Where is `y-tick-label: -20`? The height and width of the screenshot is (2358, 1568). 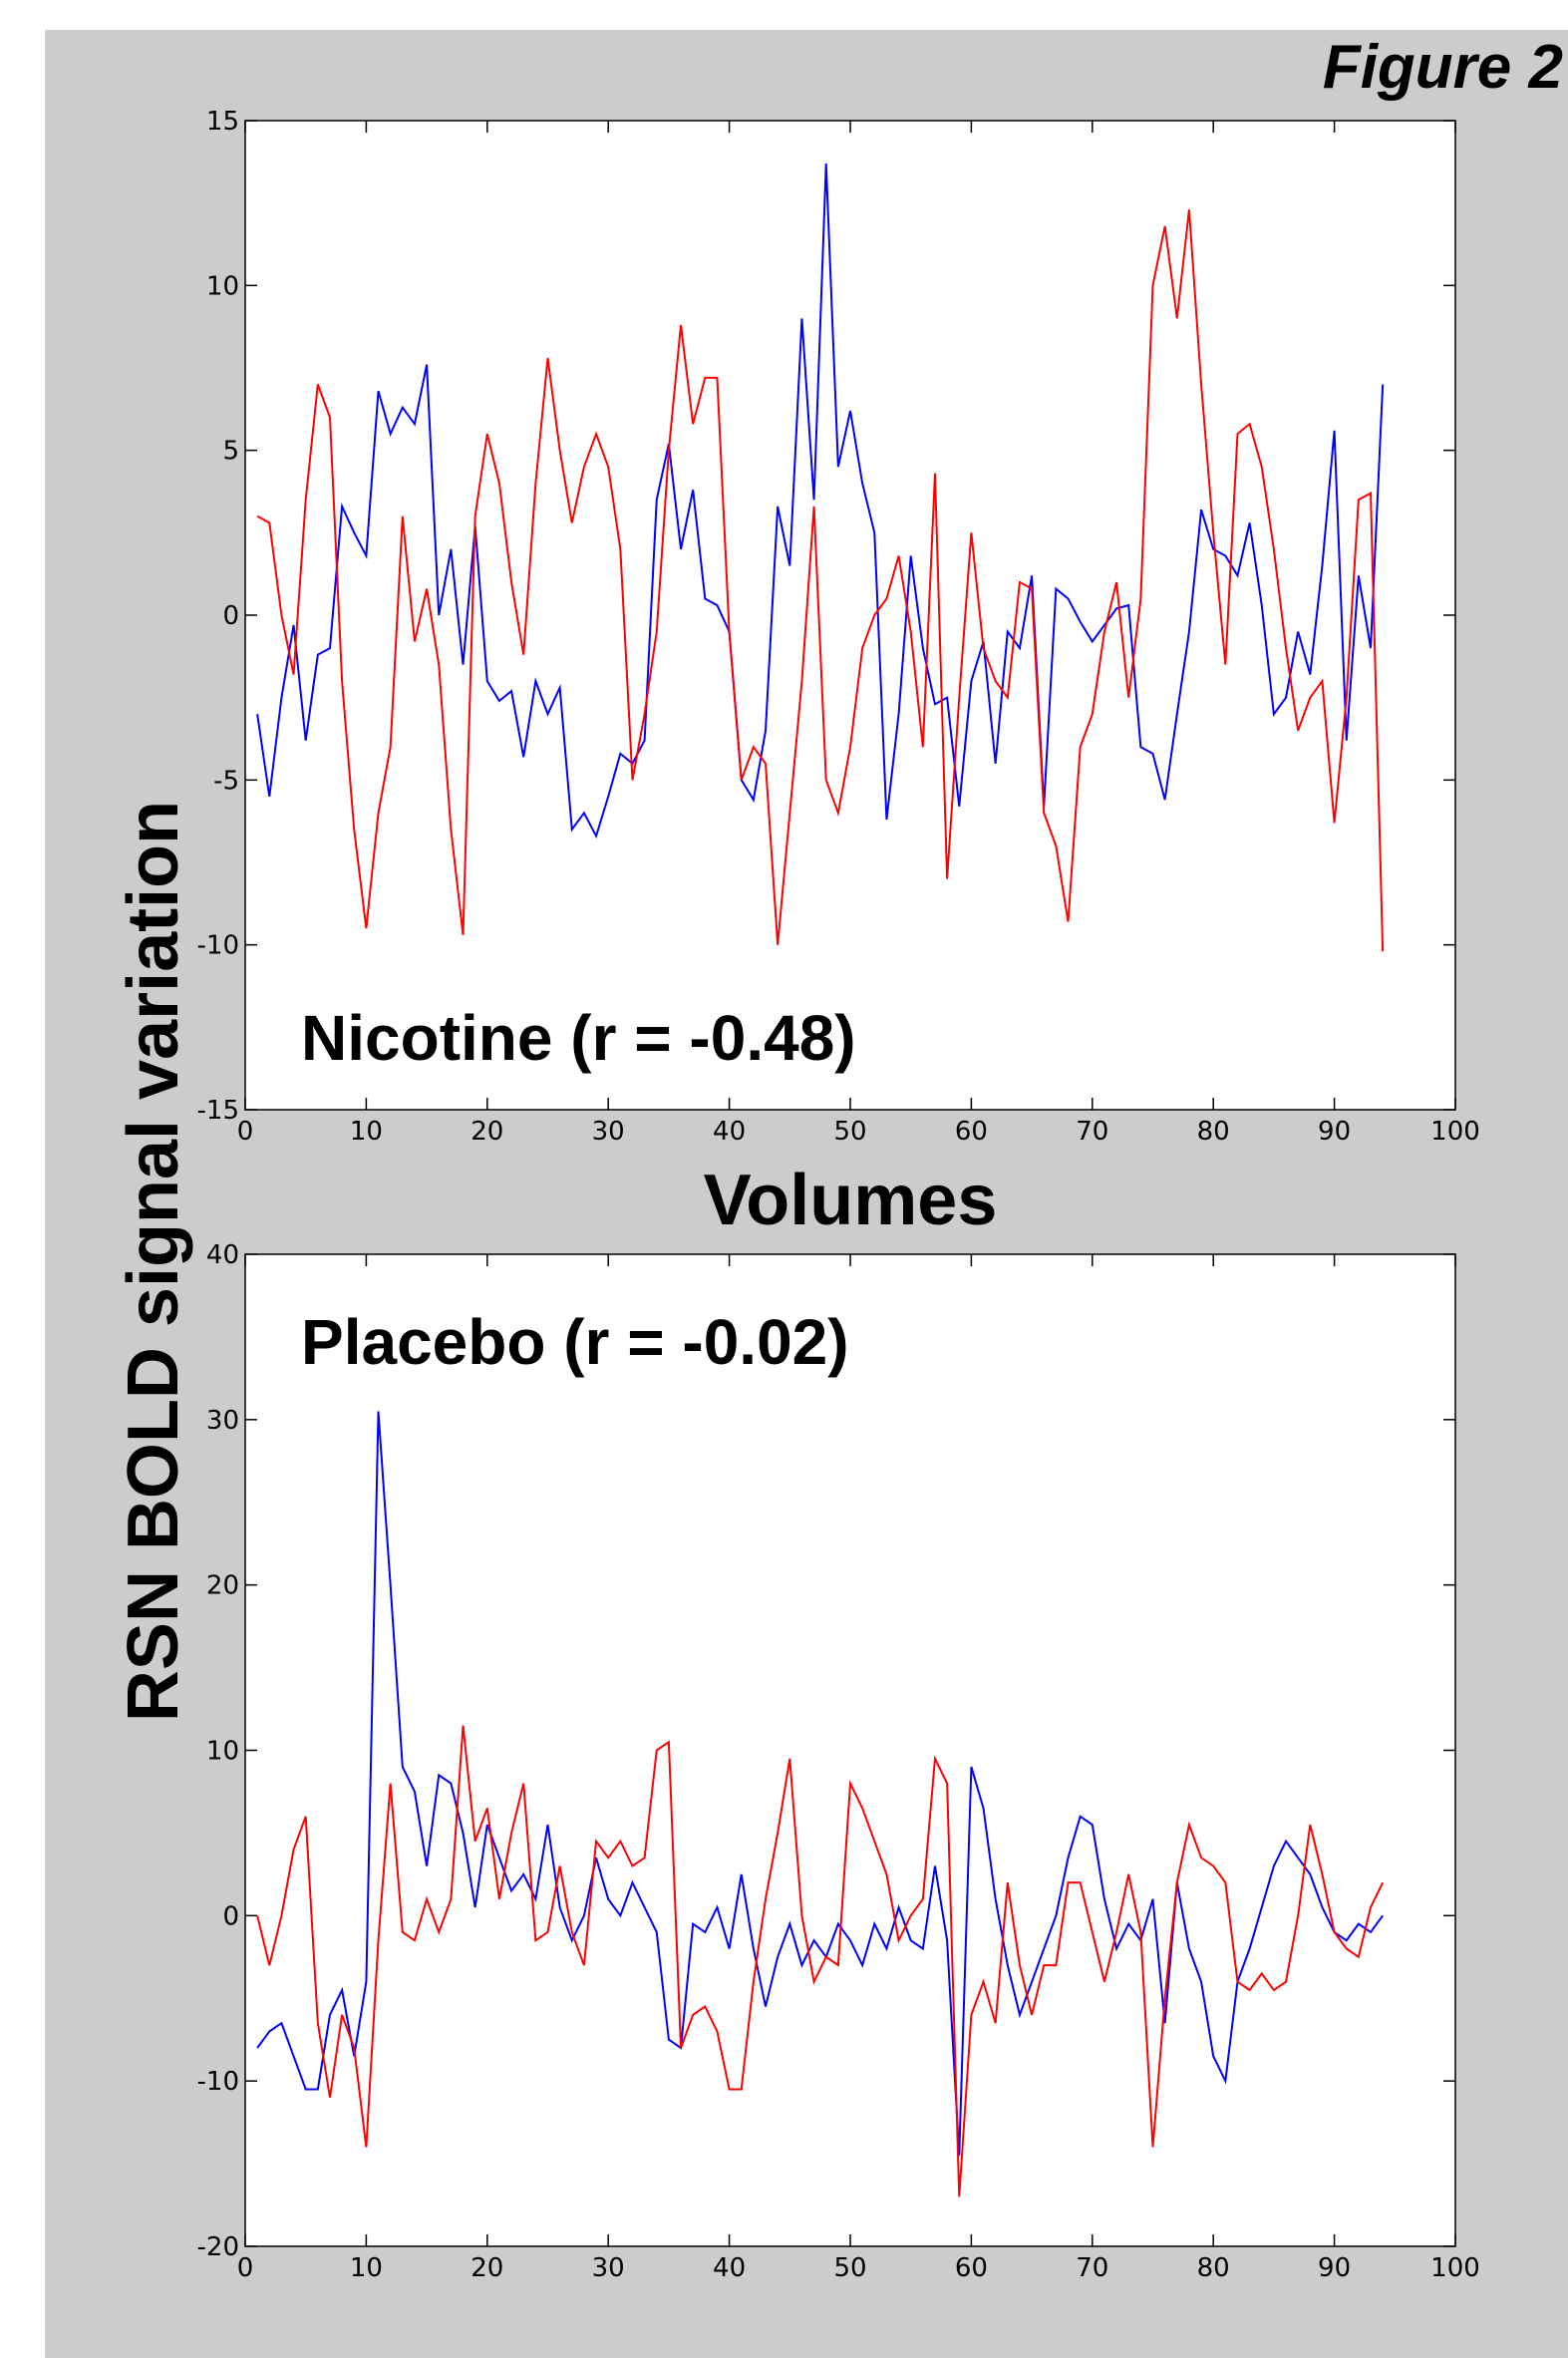
y-tick-label: -20 is located at coordinates (218, 2247).